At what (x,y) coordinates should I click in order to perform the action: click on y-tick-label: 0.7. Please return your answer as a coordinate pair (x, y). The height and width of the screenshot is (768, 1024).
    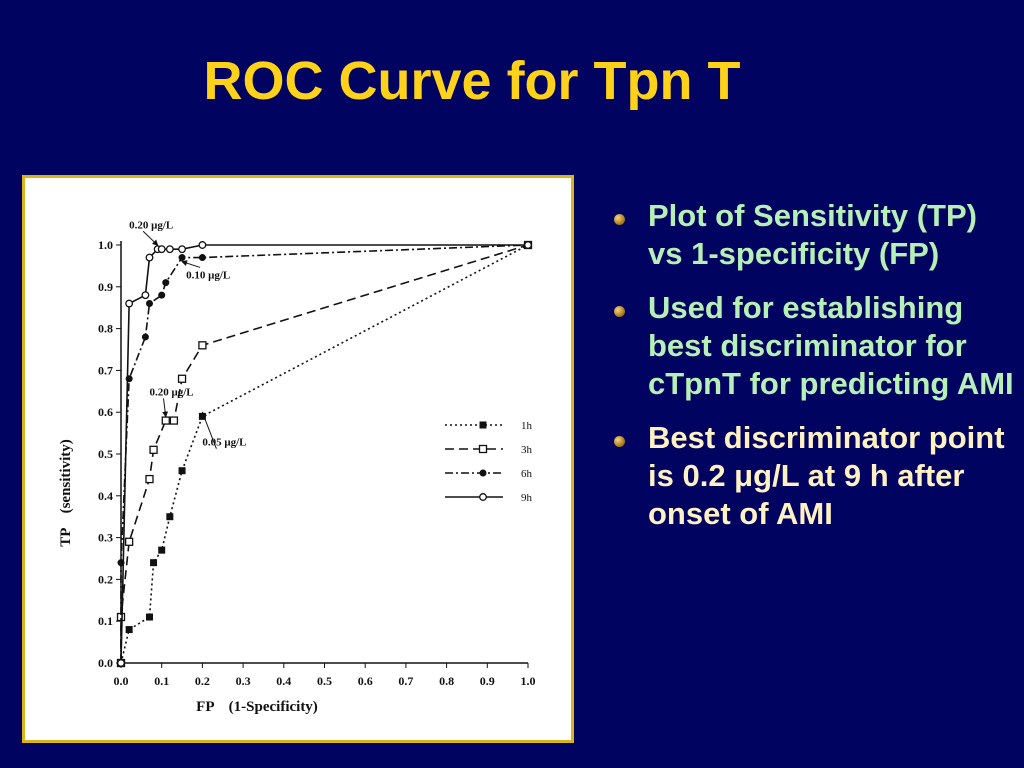
    Looking at the image, I should click on (105, 370).